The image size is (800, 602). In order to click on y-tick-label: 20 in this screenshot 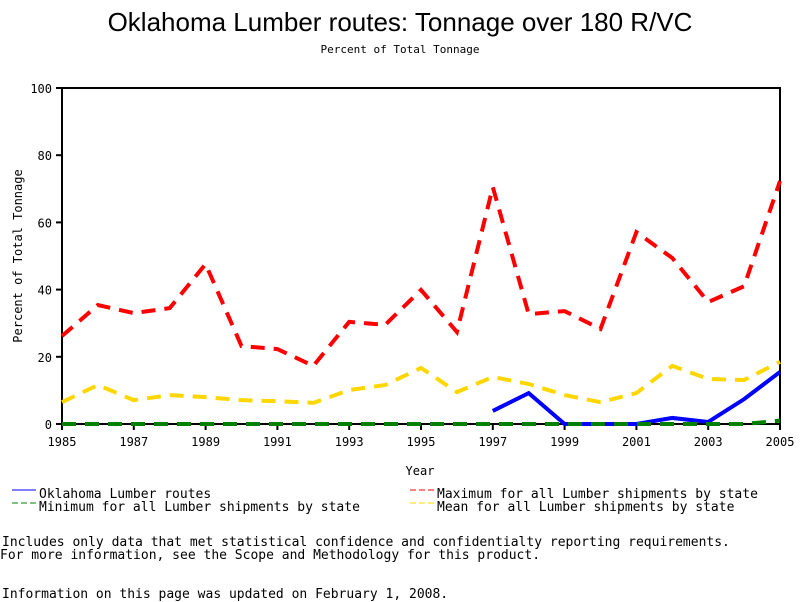, I will do `click(45, 358)`.